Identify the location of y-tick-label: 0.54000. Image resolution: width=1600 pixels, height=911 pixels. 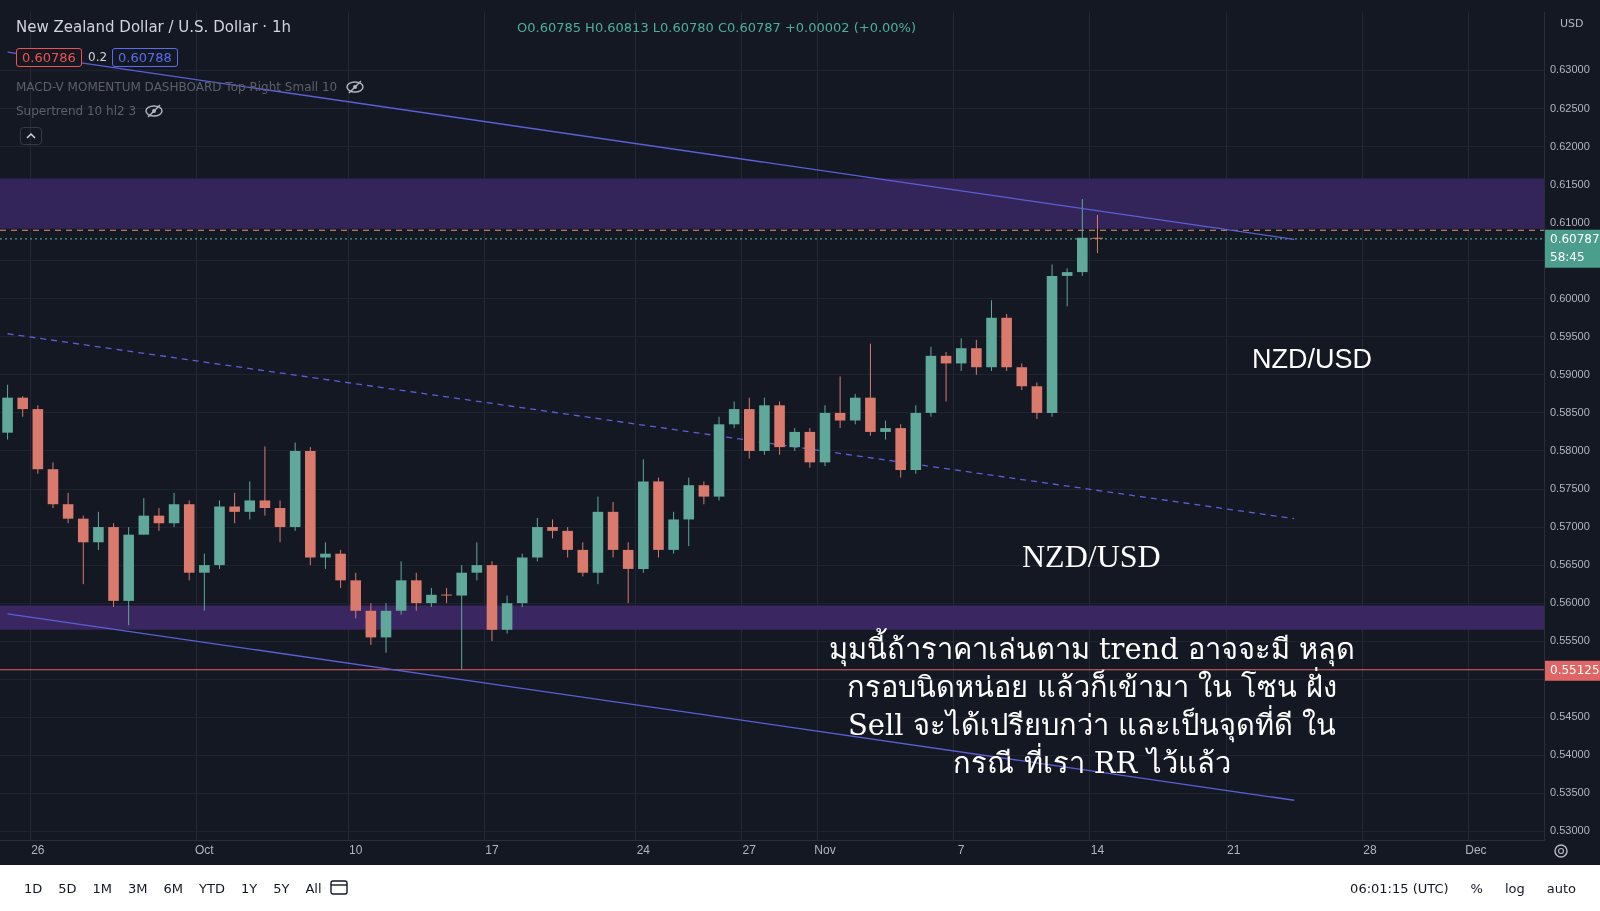
(1570, 754).